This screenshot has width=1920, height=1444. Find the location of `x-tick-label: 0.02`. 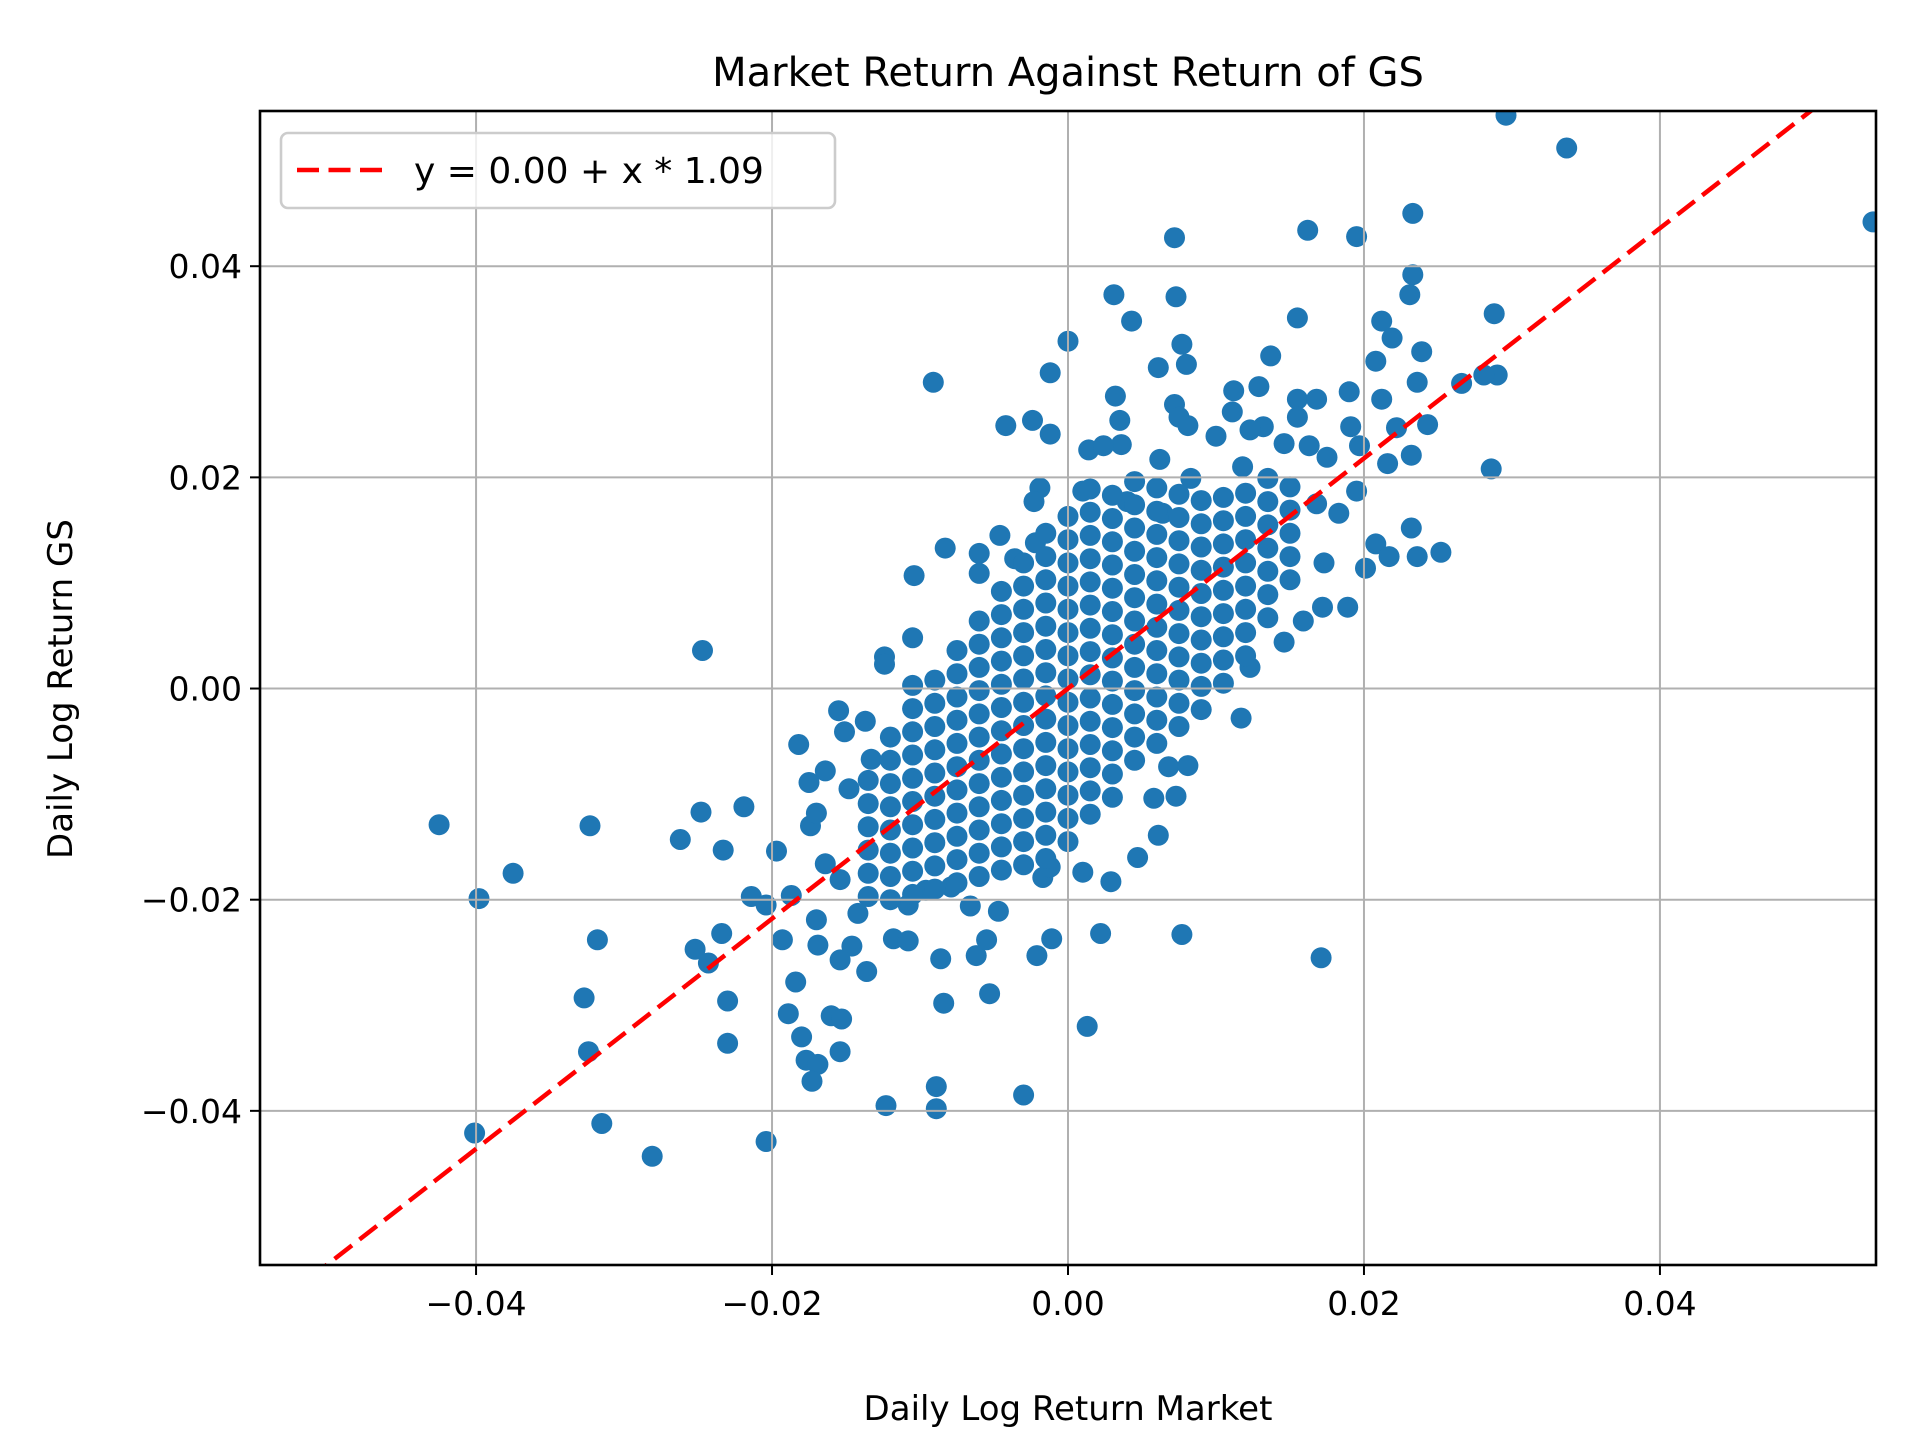

x-tick-label: 0.02 is located at coordinates (1363, 1303).